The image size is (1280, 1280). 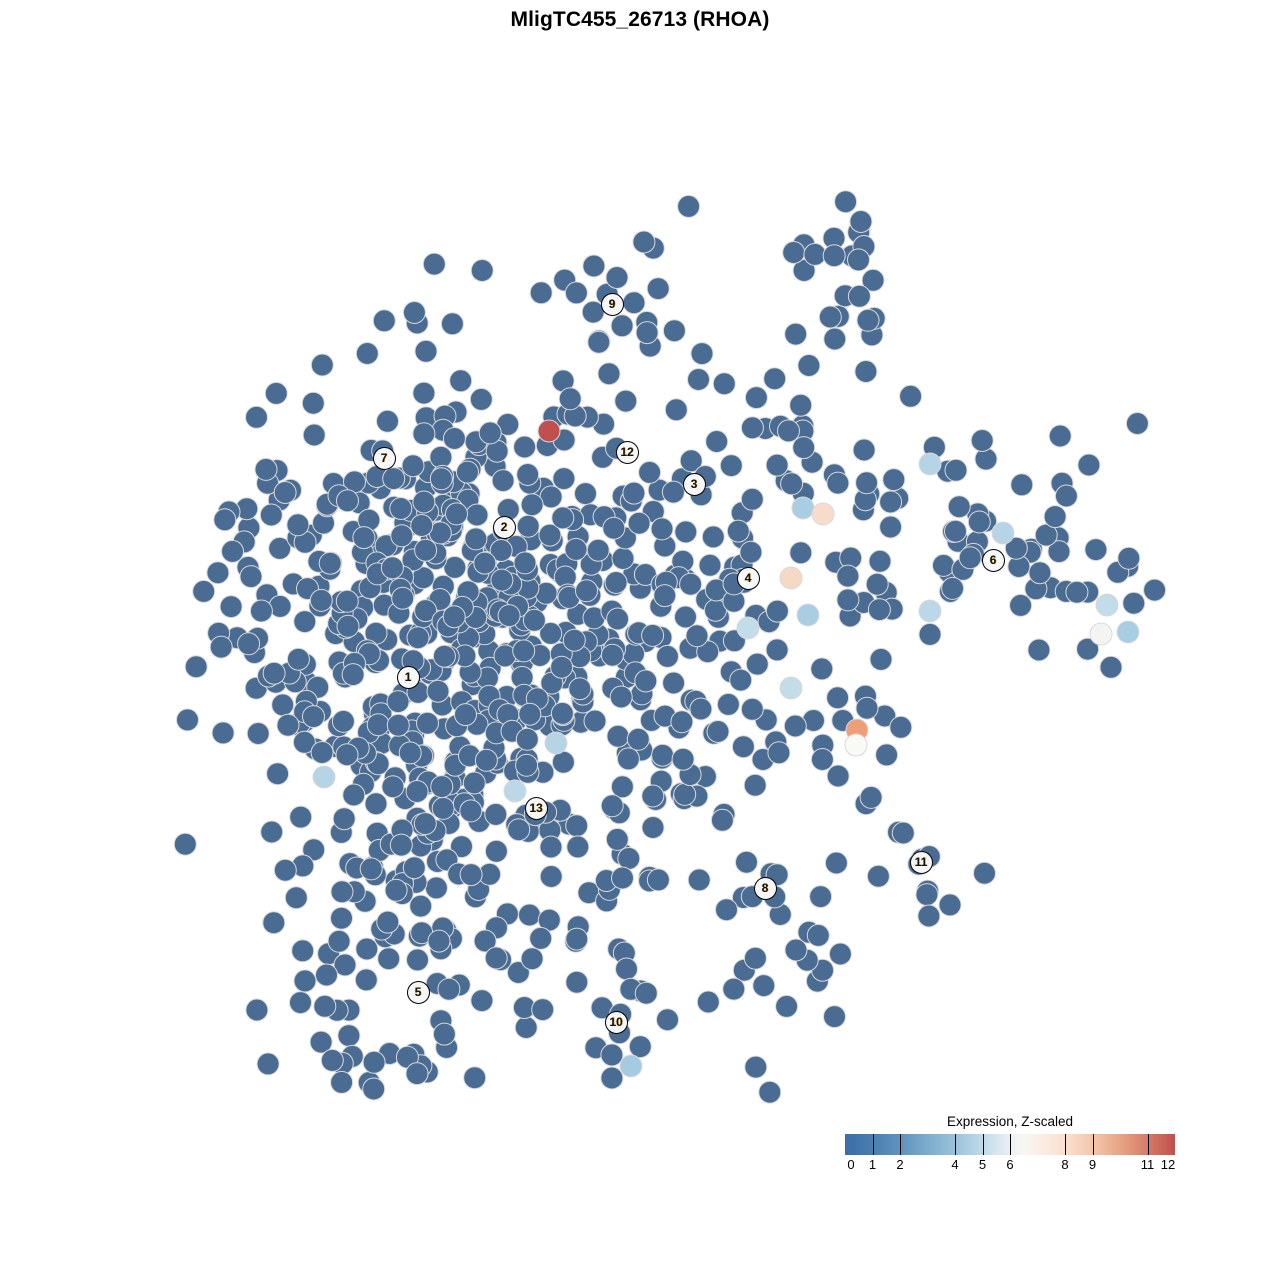 I want to click on cluster-badge-1: 1, so click(x=408, y=677).